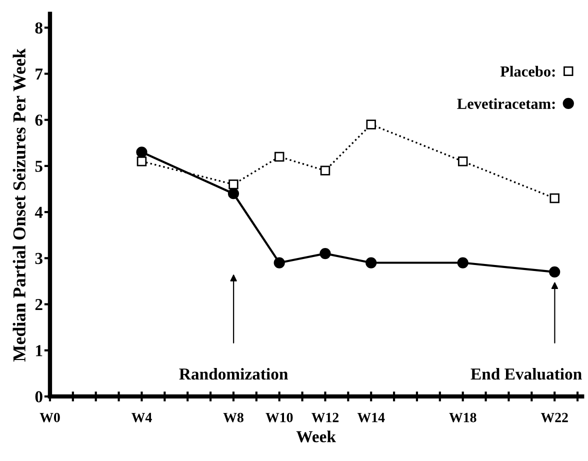 The height and width of the screenshot is (461, 588). Describe the element at coordinates (38, 166) in the screenshot. I see `y-tick-label: 5` at that location.